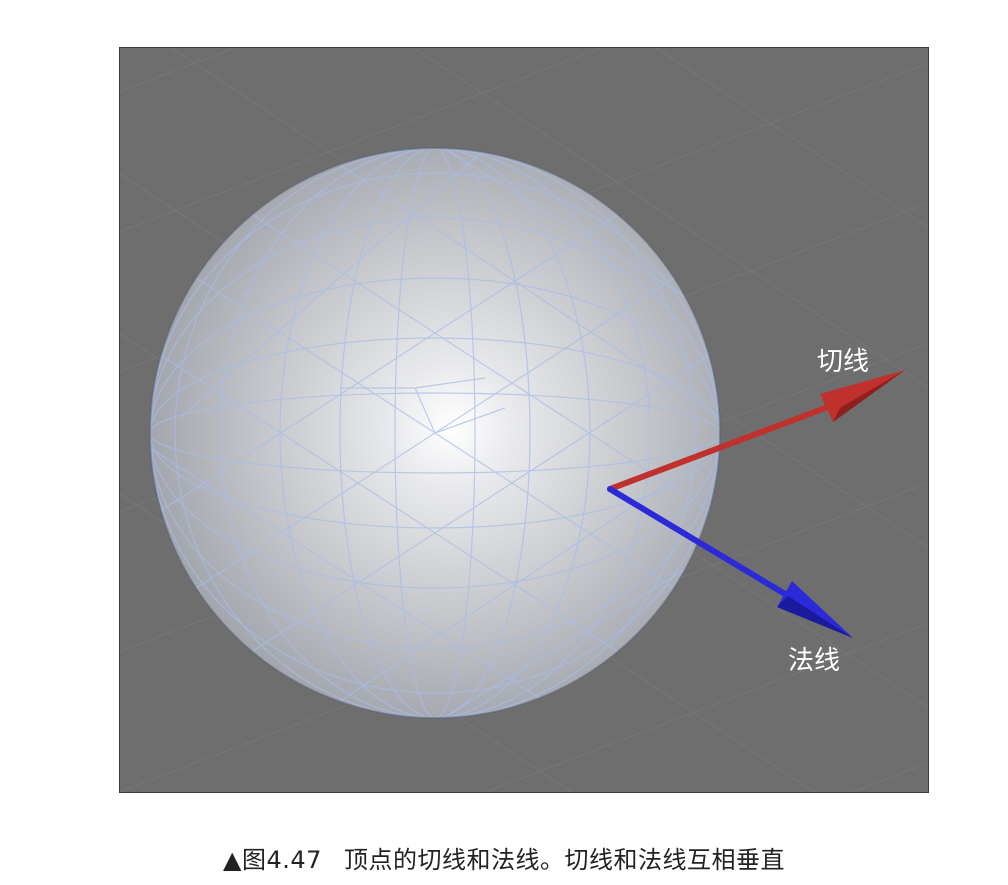  Describe the element at coordinates (564, 860) in the screenshot. I see `caption-text: 顶点的切线和法线。切线和法线互相垂直` at that location.